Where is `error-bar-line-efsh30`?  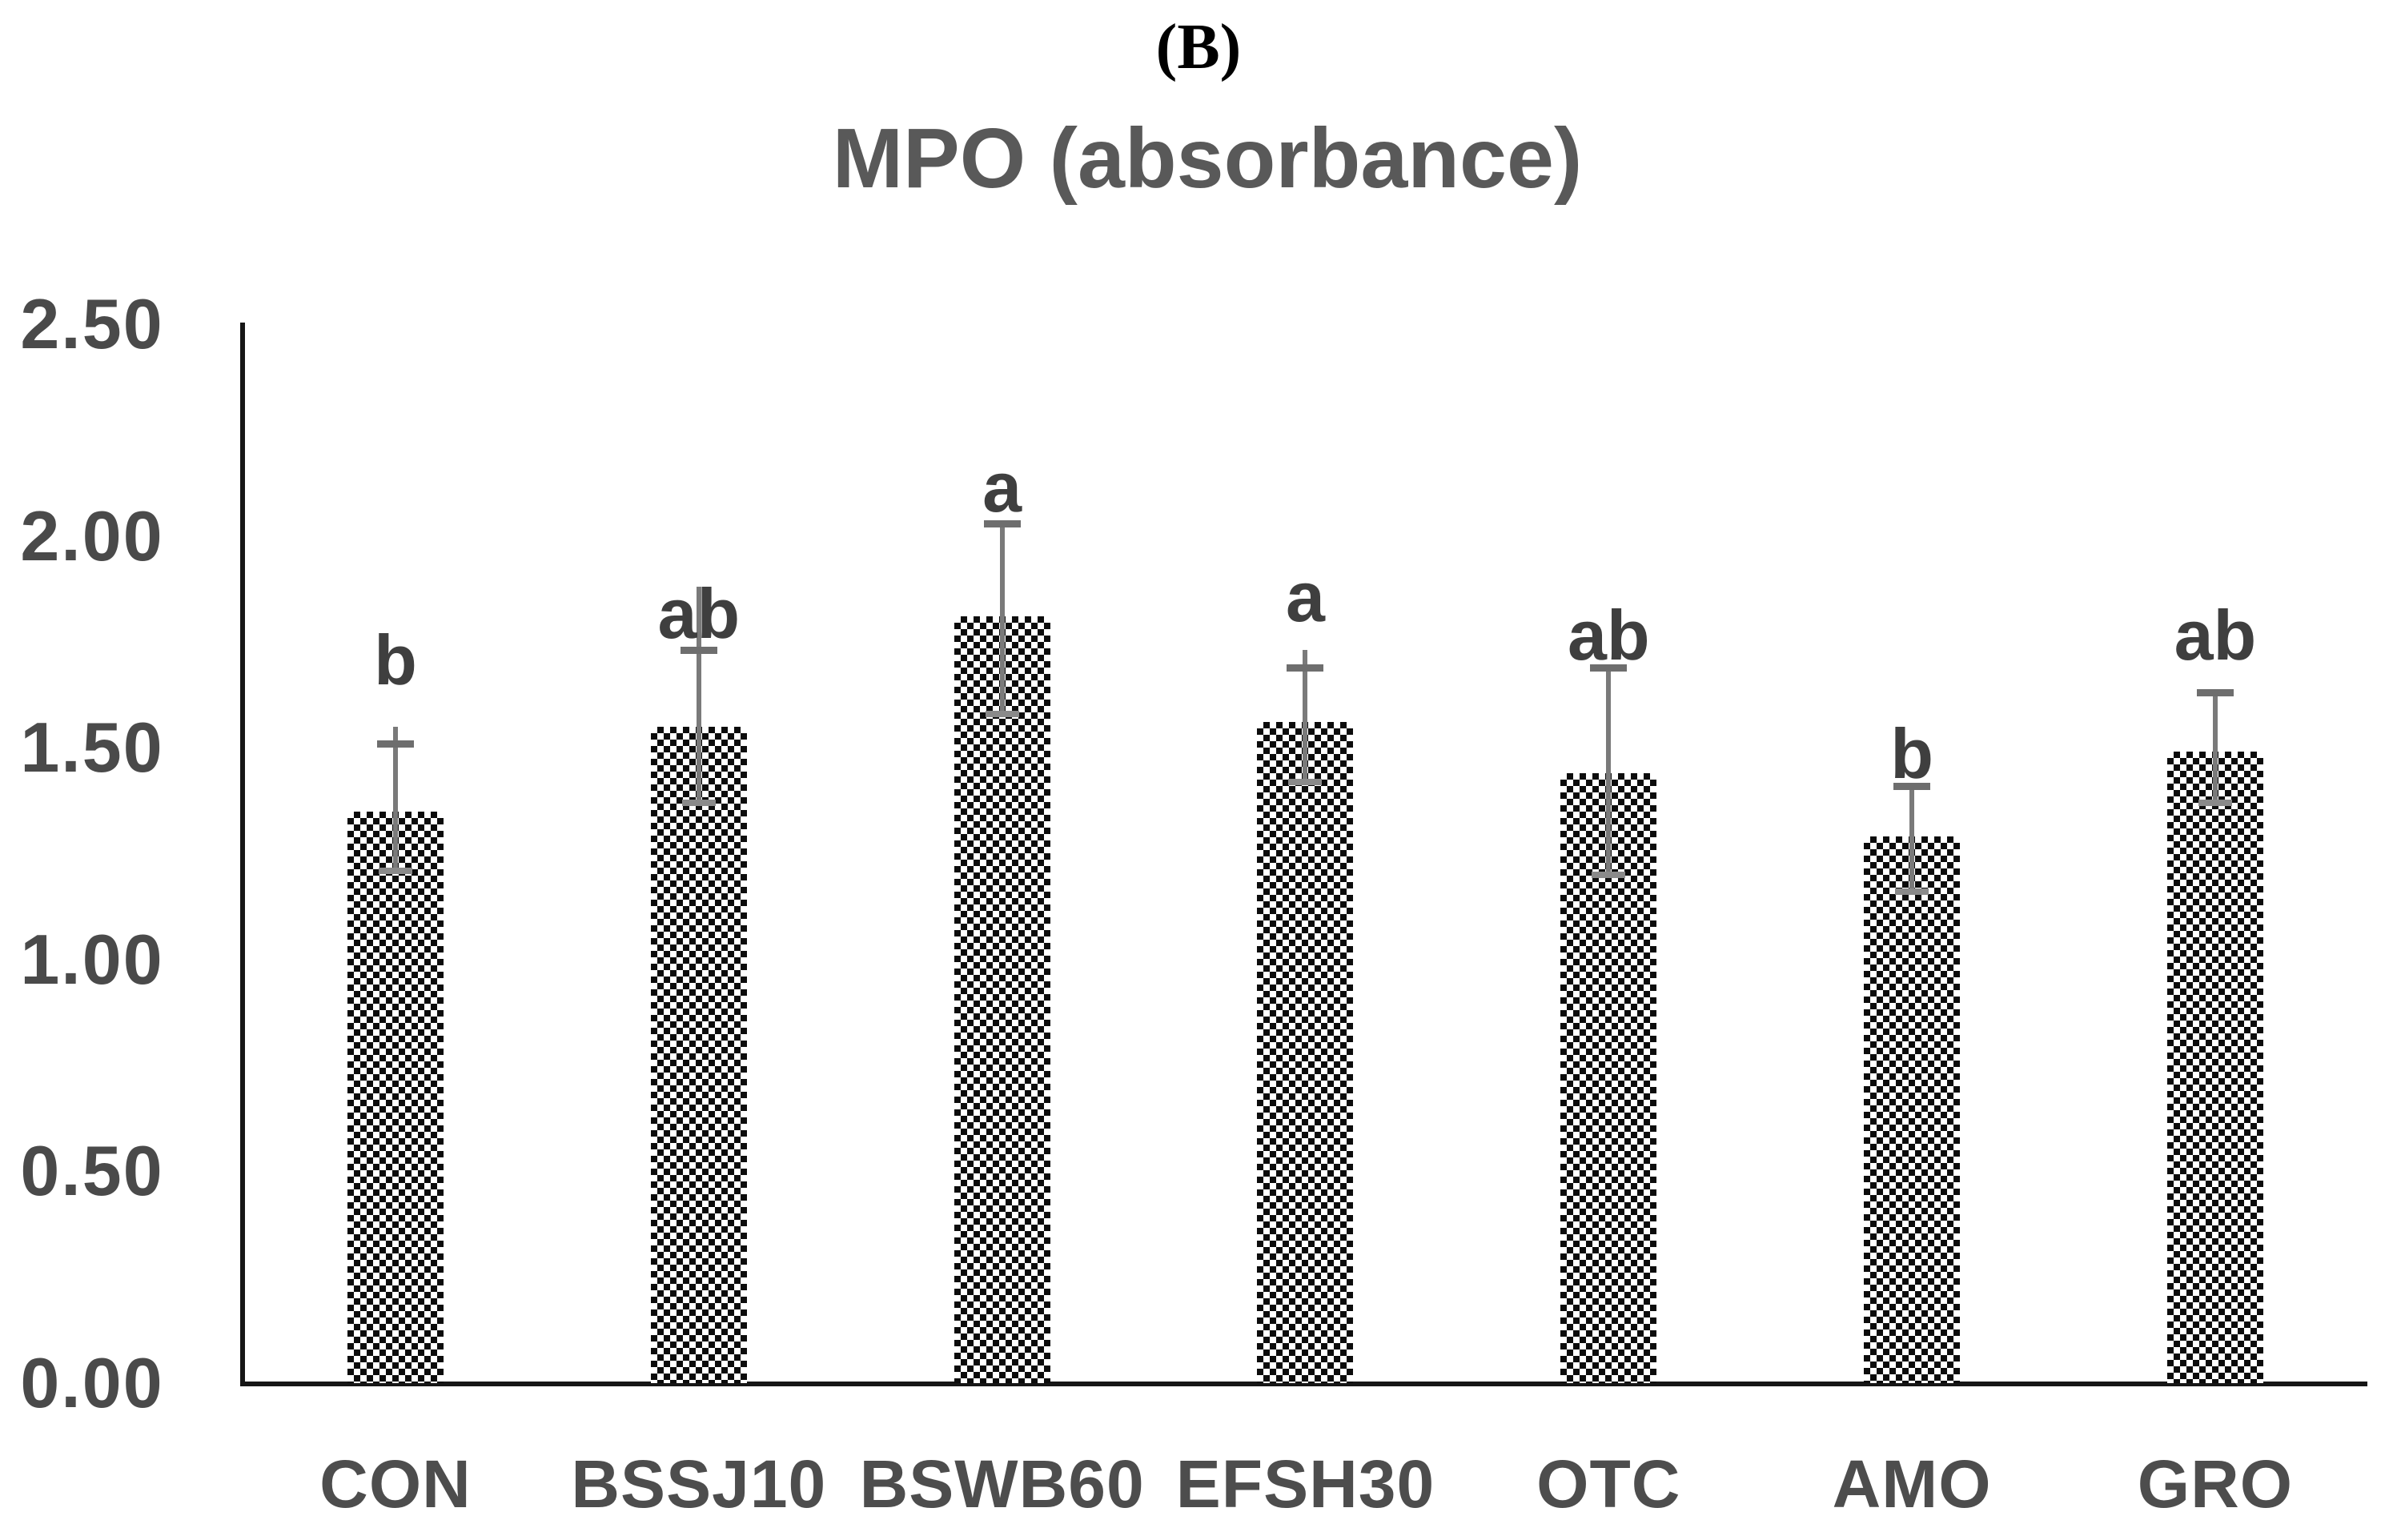
error-bar-line-efsh30 is located at coordinates (1305, 716).